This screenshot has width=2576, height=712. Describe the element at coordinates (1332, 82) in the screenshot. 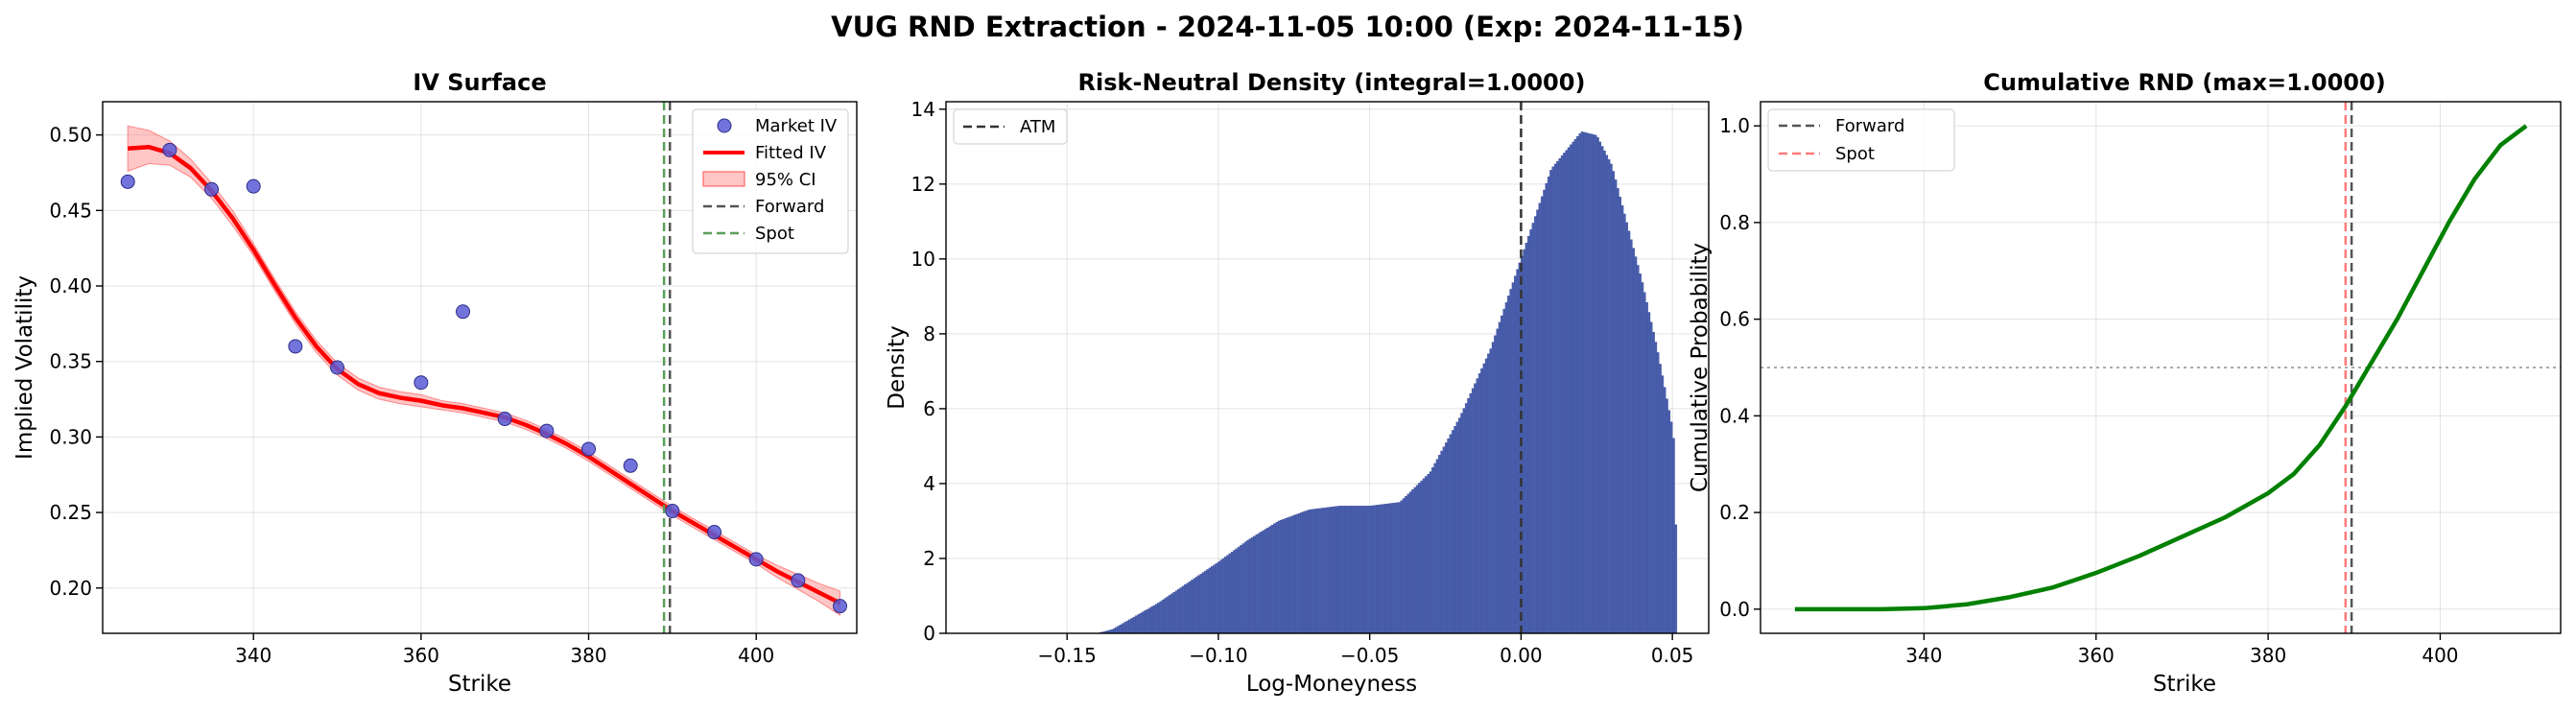

I see `rnd-title: Risk-Neutral Density (integral=1.0000)` at that location.